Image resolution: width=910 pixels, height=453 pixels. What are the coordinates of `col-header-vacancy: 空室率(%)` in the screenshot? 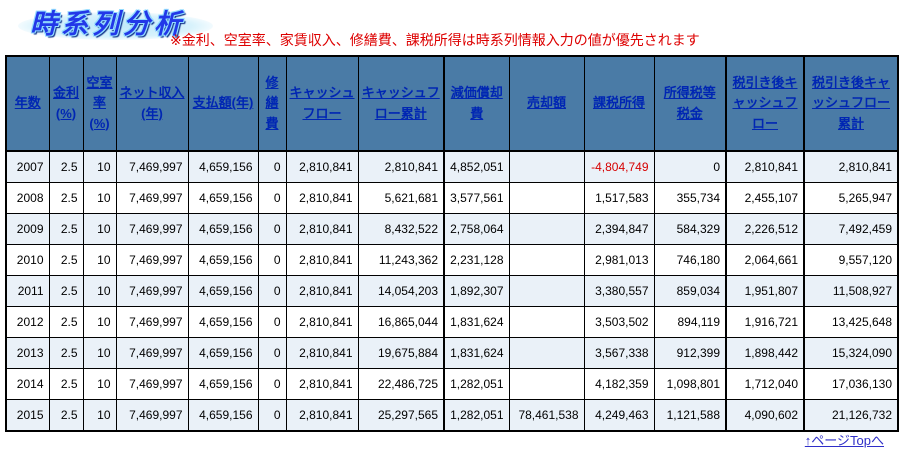 It's located at (99, 103).